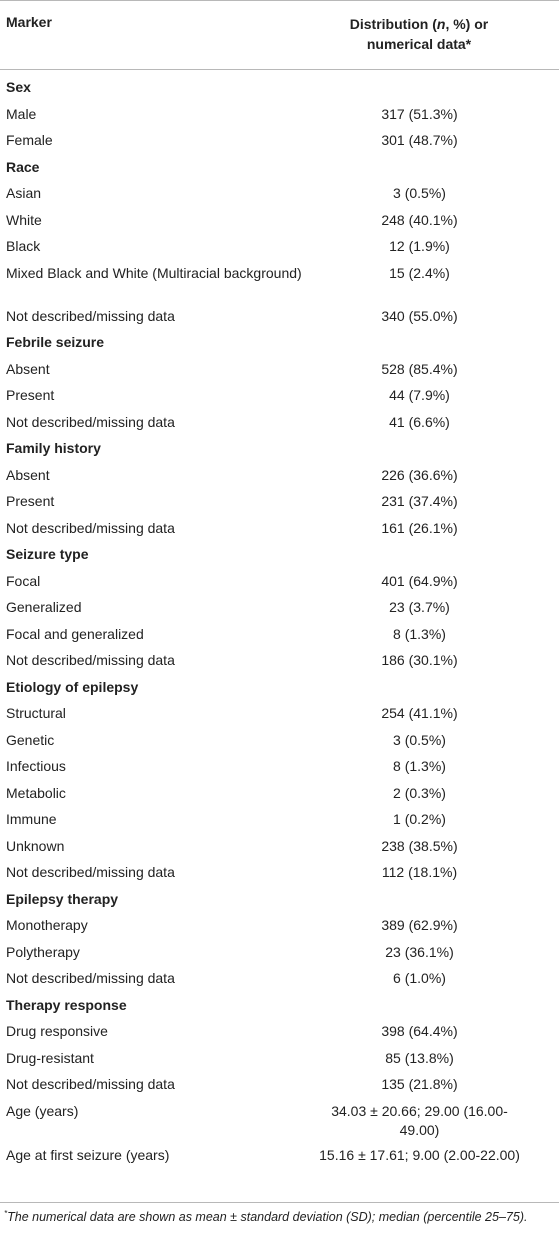 This screenshot has height=1255, width=559. I want to click on section-header-row: Febrile seizure, so click(279, 342).